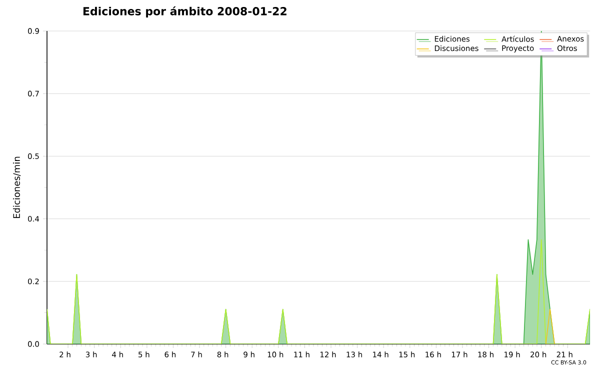 The width and height of the screenshot is (600, 370). Describe the element at coordinates (17, 187) in the screenshot. I see `y-axis-title: Ediciones/min` at that location.